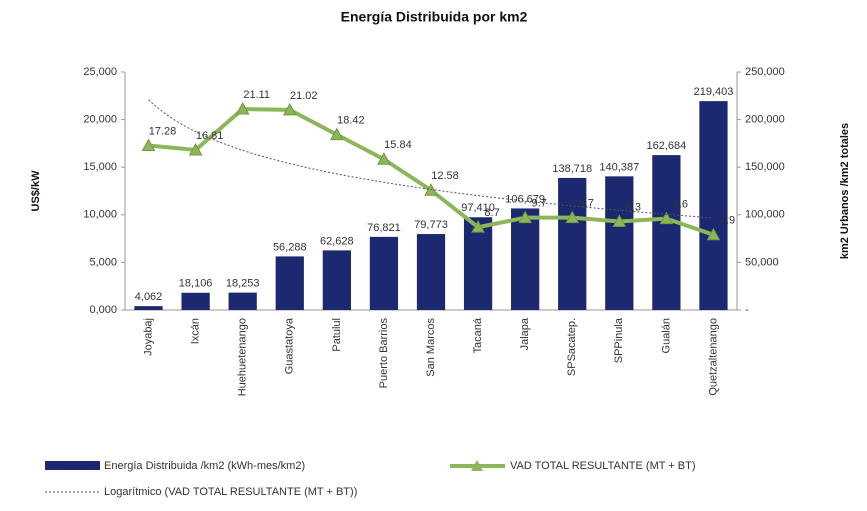 This screenshot has width=867, height=511. Describe the element at coordinates (765, 167) in the screenshot. I see `y2-tick-label: 150,000` at that location.